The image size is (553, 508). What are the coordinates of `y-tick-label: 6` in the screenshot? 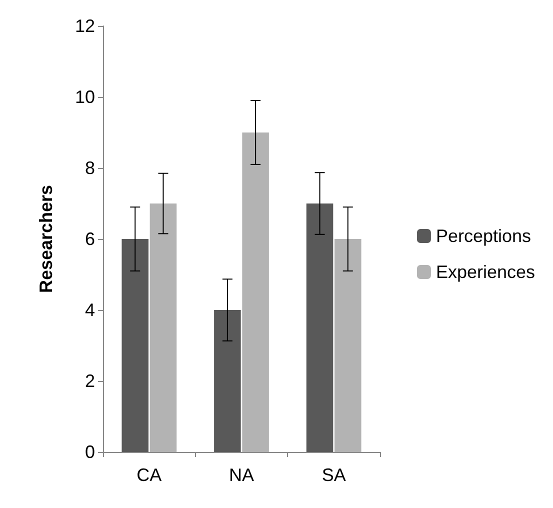 It's located at (89, 239).